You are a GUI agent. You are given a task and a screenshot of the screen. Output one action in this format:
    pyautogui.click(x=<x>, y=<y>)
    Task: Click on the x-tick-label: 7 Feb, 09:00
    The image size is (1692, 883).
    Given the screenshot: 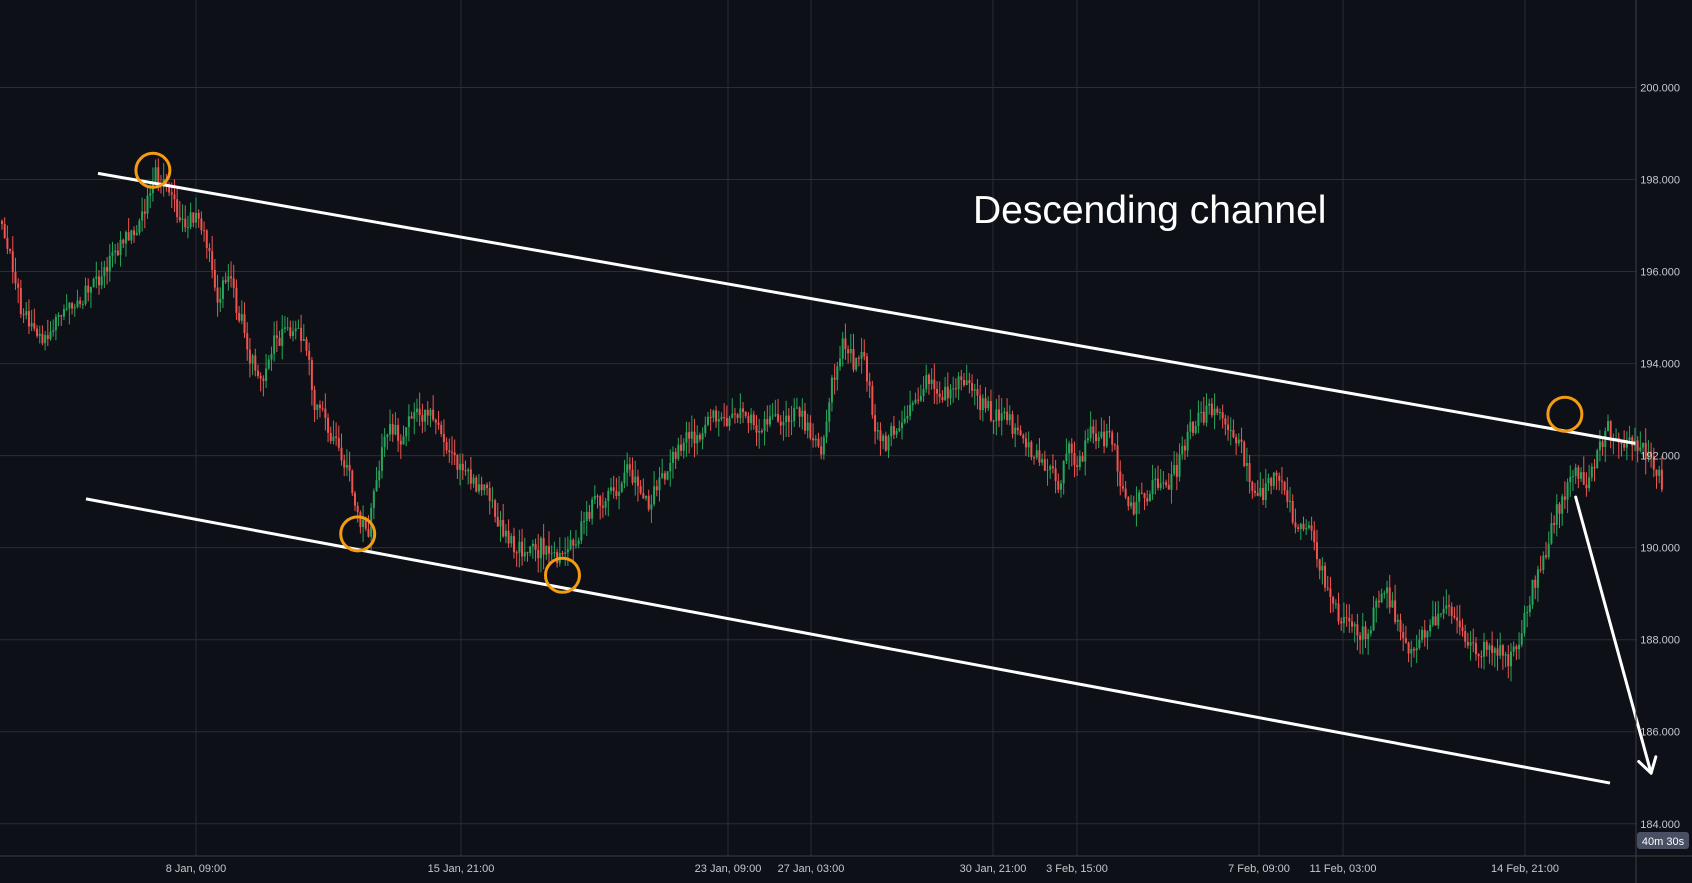 What is the action you would take?
    pyautogui.click(x=1259, y=869)
    